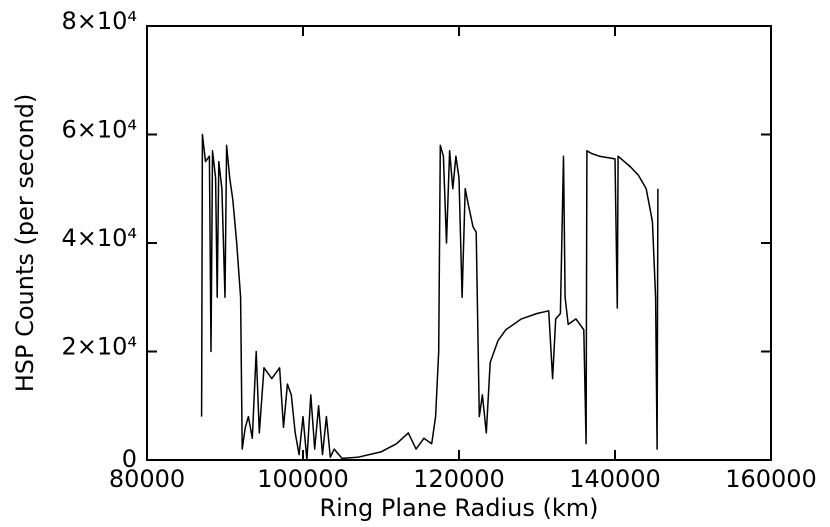  What do you see at coordinates (99, 347) in the screenshot?
I see `y-tick-label: 2×10⁴` at bounding box center [99, 347].